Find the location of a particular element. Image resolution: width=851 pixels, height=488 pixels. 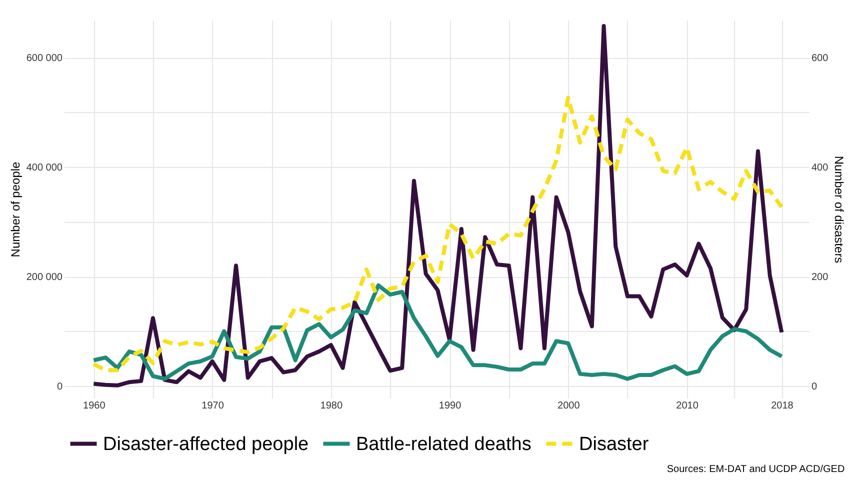

x-tick-label: 1990 is located at coordinates (450, 406).